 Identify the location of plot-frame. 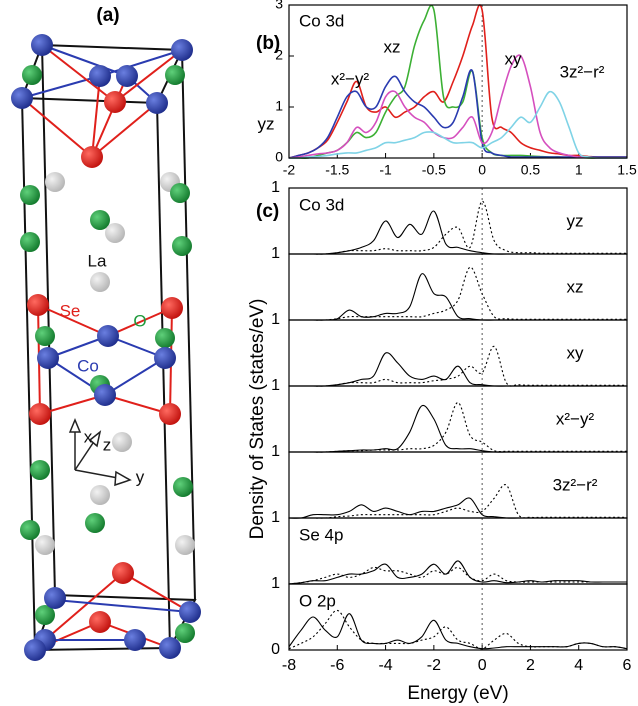
(458, 81).